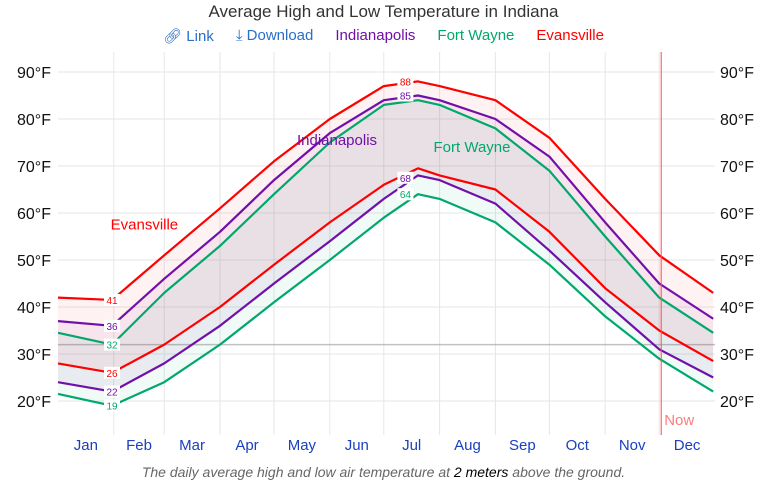 This screenshot has width=767, height=488. I want to click on y-tick-label-right: 60°F, so click(737, 214).